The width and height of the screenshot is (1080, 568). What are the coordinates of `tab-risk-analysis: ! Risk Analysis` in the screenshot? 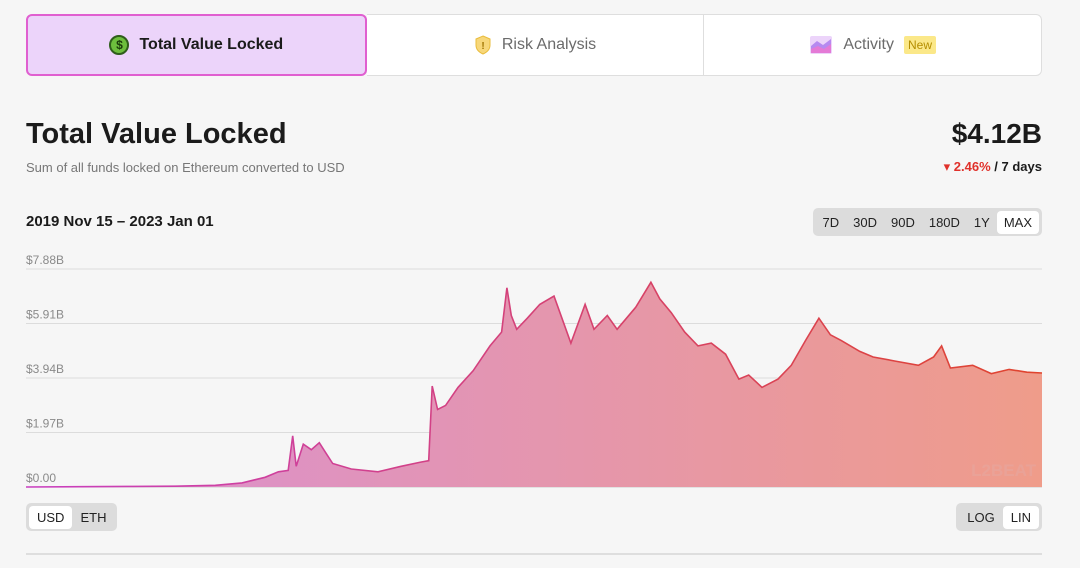 It's located at (535, 45).